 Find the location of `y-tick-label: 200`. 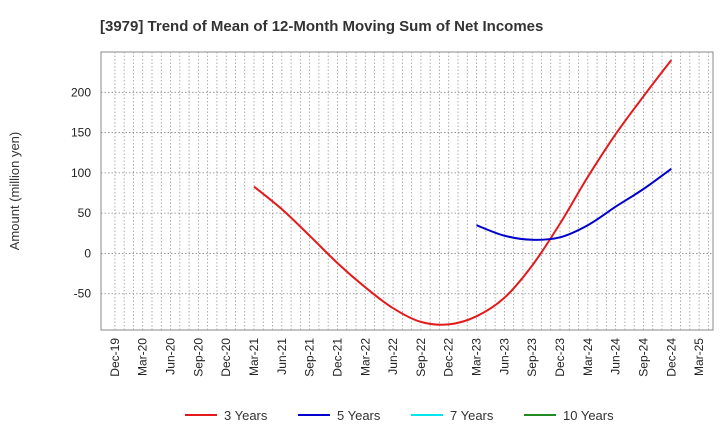

y-tick-label: 200 is located at coordinates (81, 92).